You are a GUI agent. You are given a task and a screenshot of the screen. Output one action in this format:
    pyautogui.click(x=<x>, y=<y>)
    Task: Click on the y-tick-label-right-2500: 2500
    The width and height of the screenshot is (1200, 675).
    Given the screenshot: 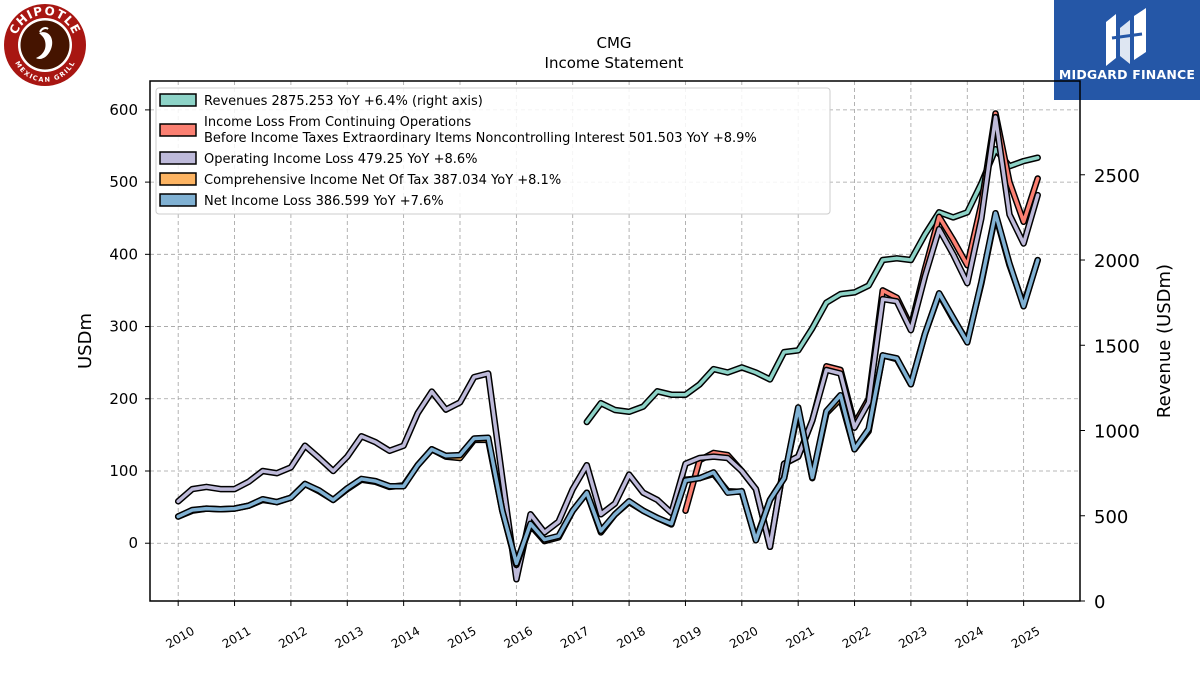 What is the action you would take?
    pyautogui.click(x=1117, y=176)
    